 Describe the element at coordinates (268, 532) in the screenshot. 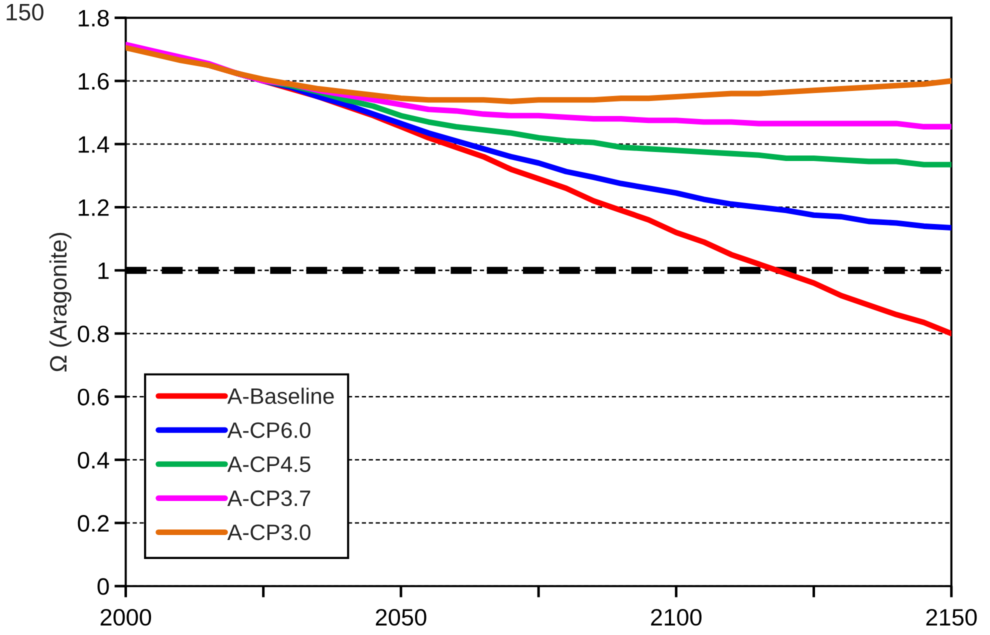

I see `legend-label: A-CP3.0` at that location.